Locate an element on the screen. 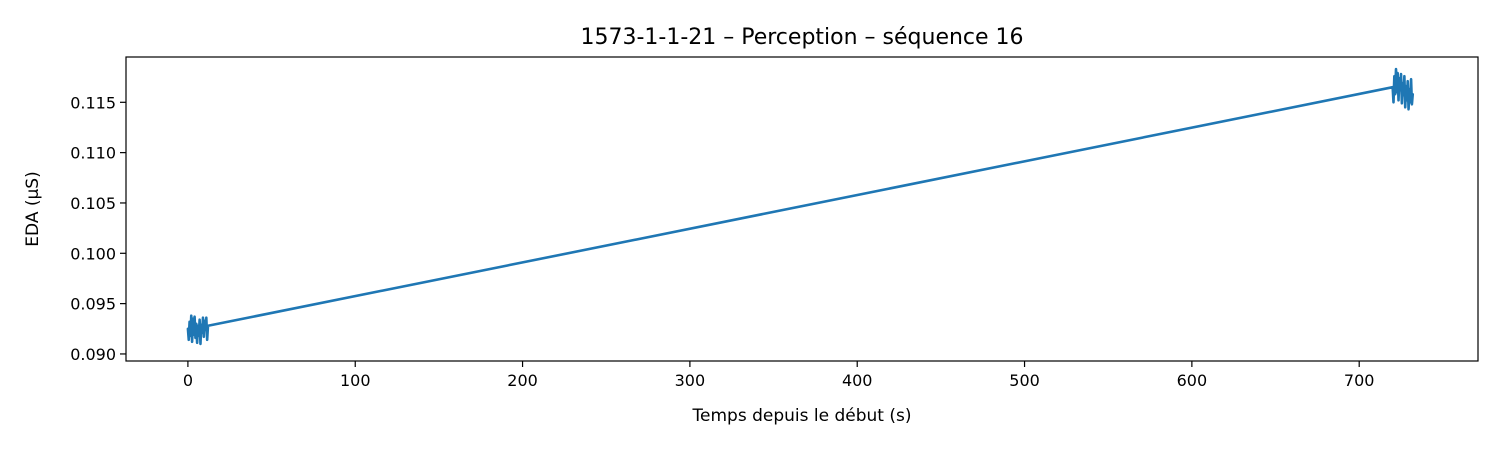 The width and height of the screenshot is (1500, 450). x-tick-label: 0 is located at coordinates (188, 380).